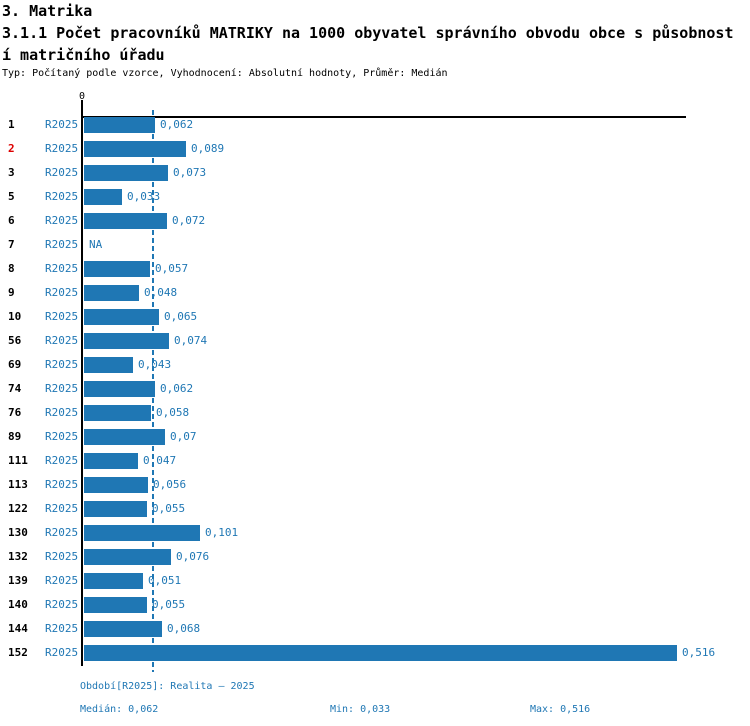 This screenshot has height=726, width=750. Describe the element at coordinates (83, 55) in the screenshot. I see `chart-subtitle-line2: í matričního úřadu` at that location.